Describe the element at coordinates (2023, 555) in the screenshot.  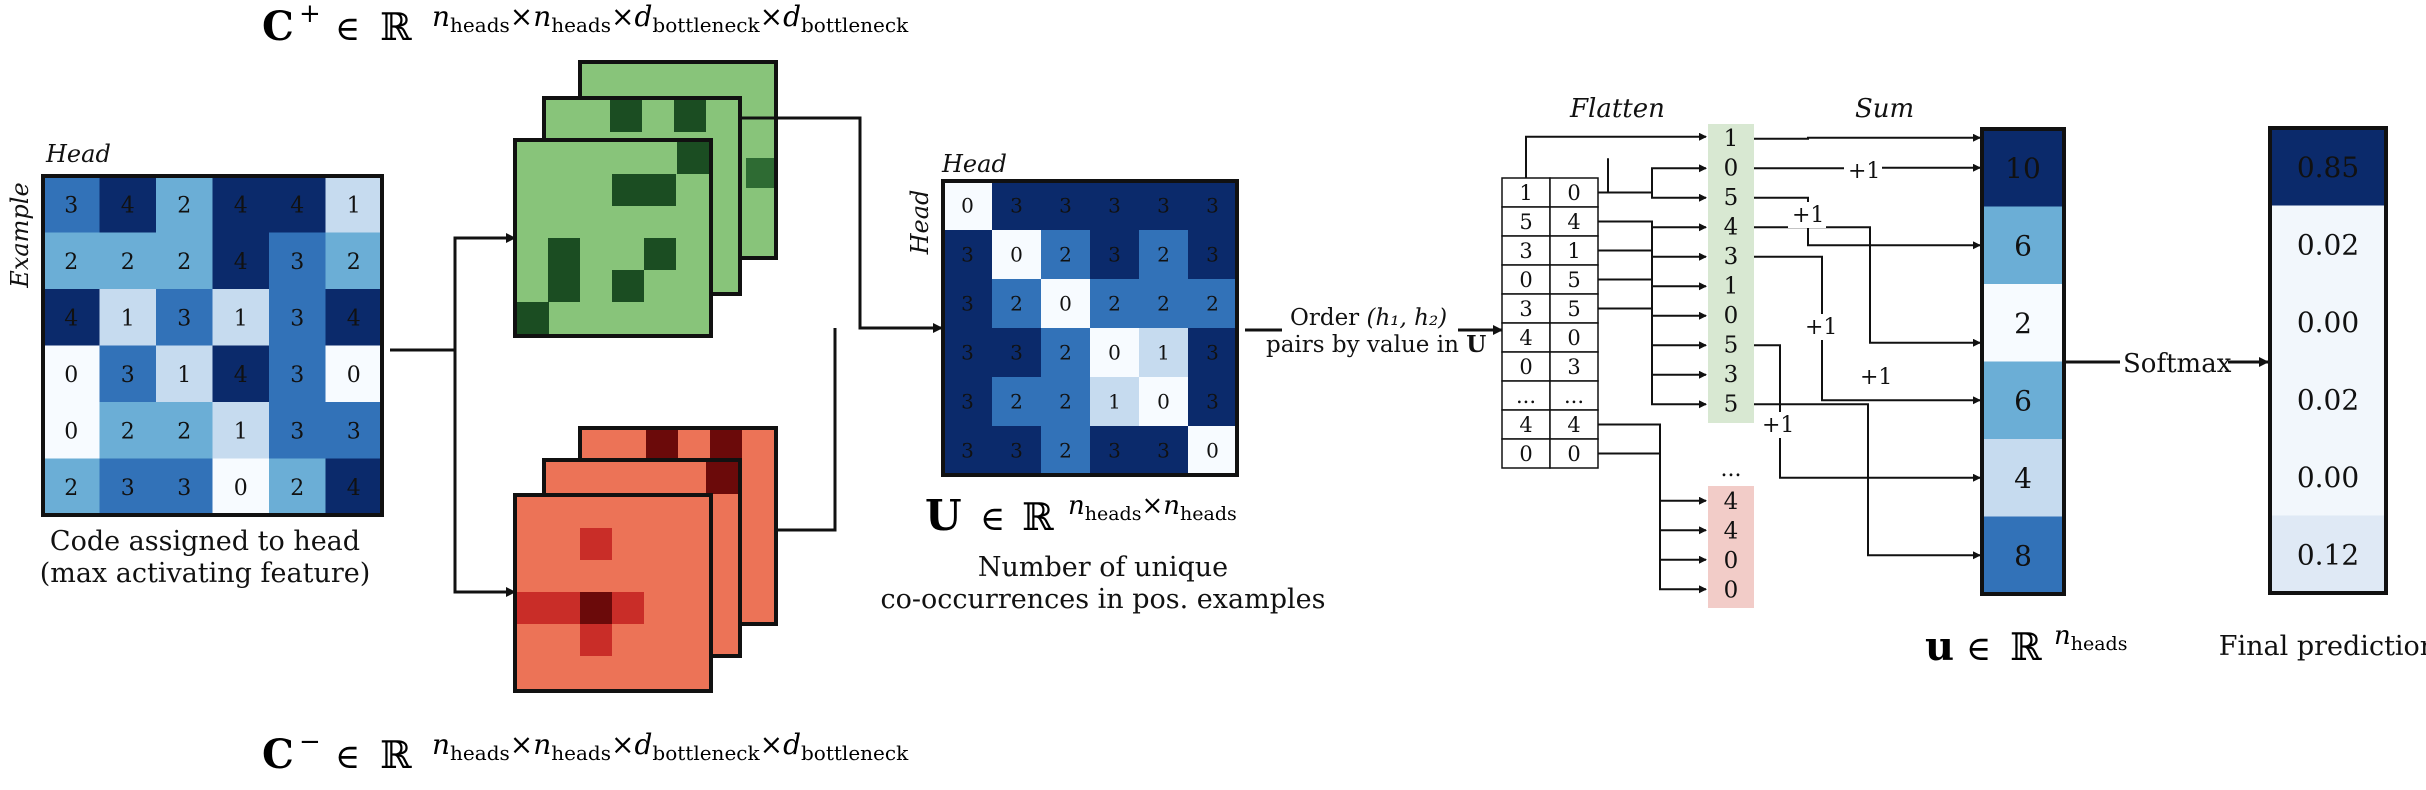
I see `u-vector-cell` at that location.